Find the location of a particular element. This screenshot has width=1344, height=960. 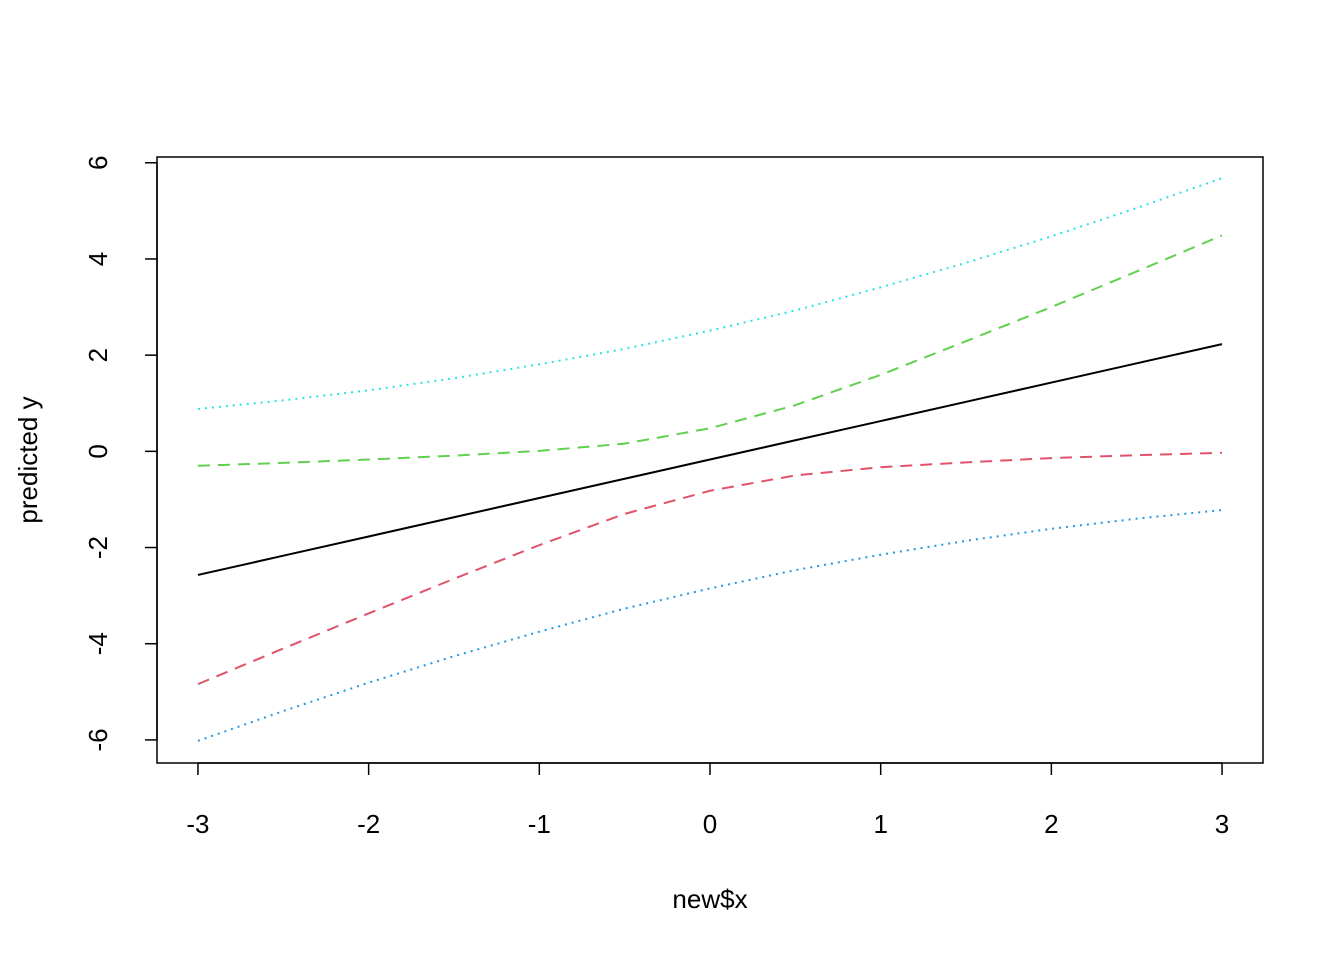

x-tick-label: 1 is located at coordinates (880, 824).